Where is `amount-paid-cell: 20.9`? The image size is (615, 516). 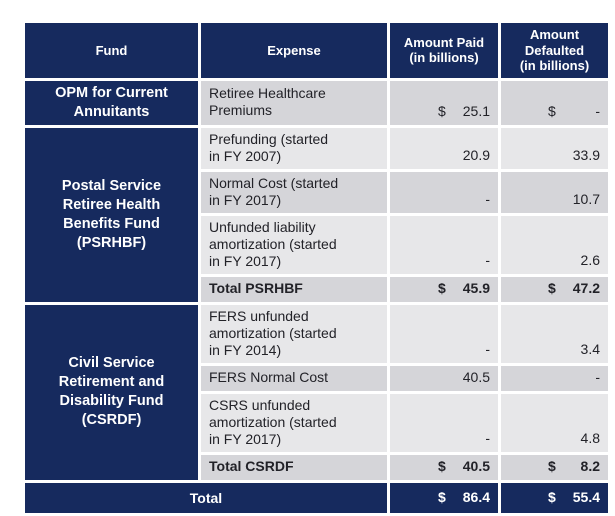
amount-paid-cell: 20.9 is located at coordinates (444, 148).